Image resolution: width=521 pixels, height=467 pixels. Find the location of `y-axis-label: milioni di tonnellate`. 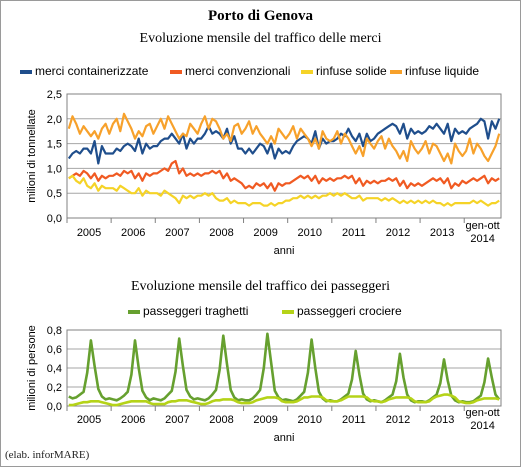

y-axis-label: milioni di tonnellate is located at coordinates (32, 156).